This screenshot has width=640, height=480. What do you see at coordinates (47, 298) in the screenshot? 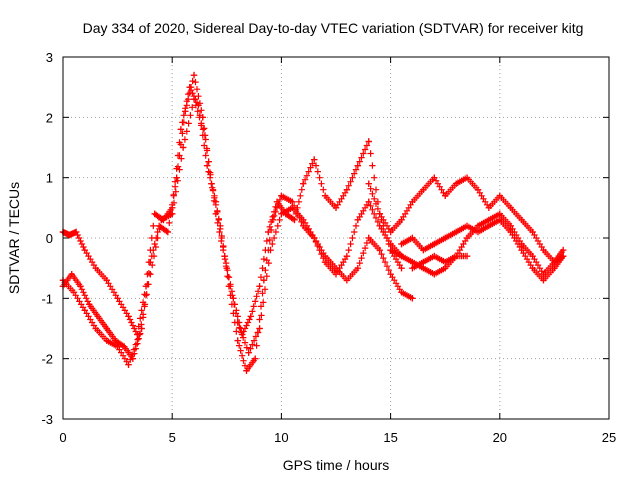
I see `y-tick-label: -1` at bounding box center [47, 298].